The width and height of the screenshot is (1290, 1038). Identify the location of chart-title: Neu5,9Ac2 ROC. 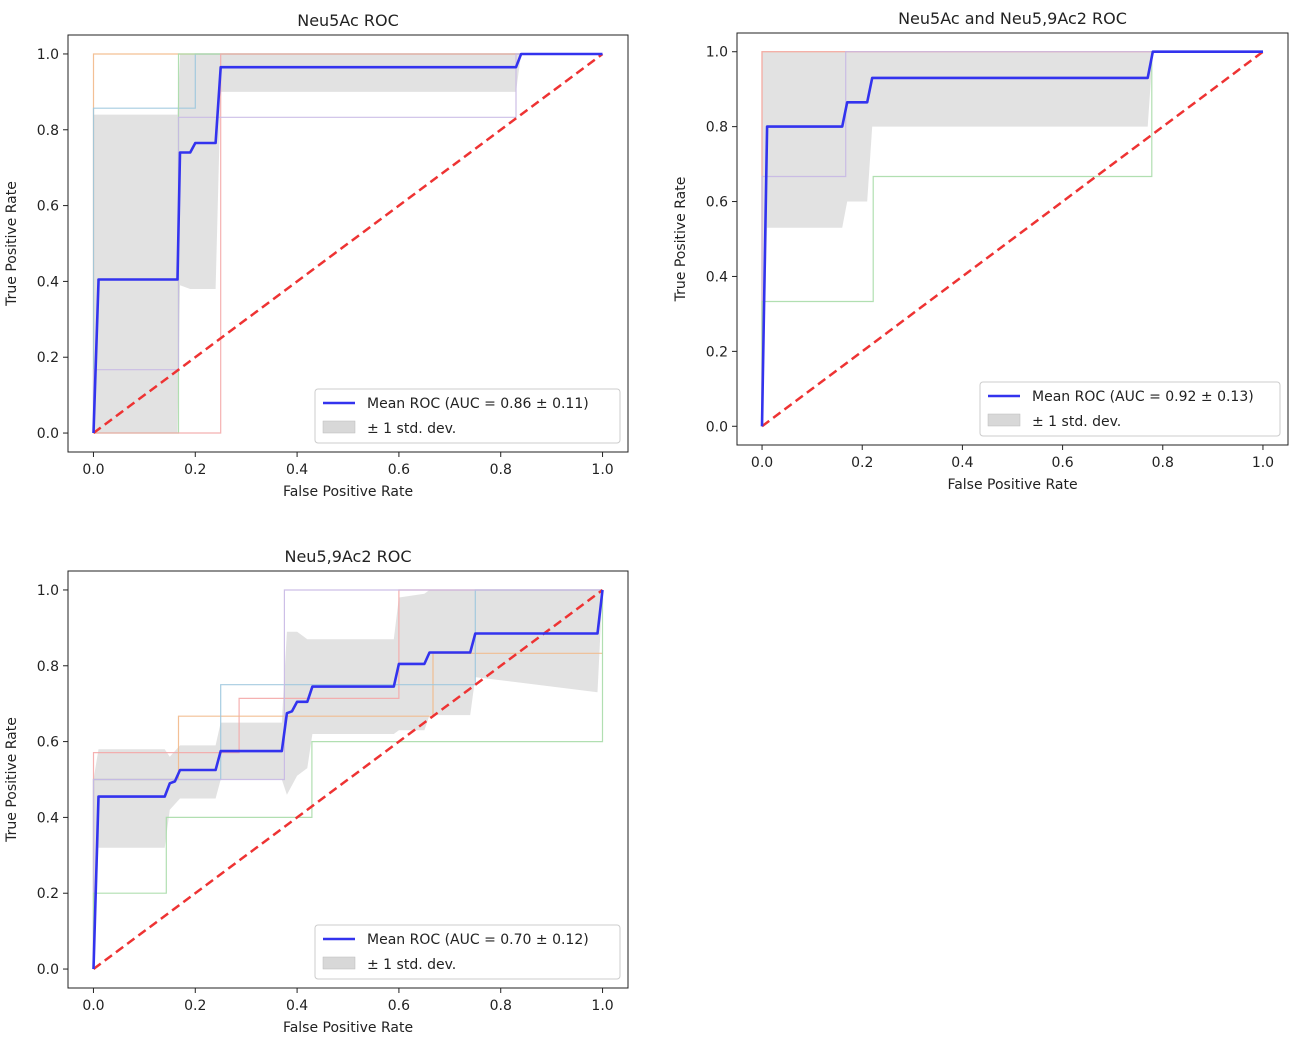
(347, 556).